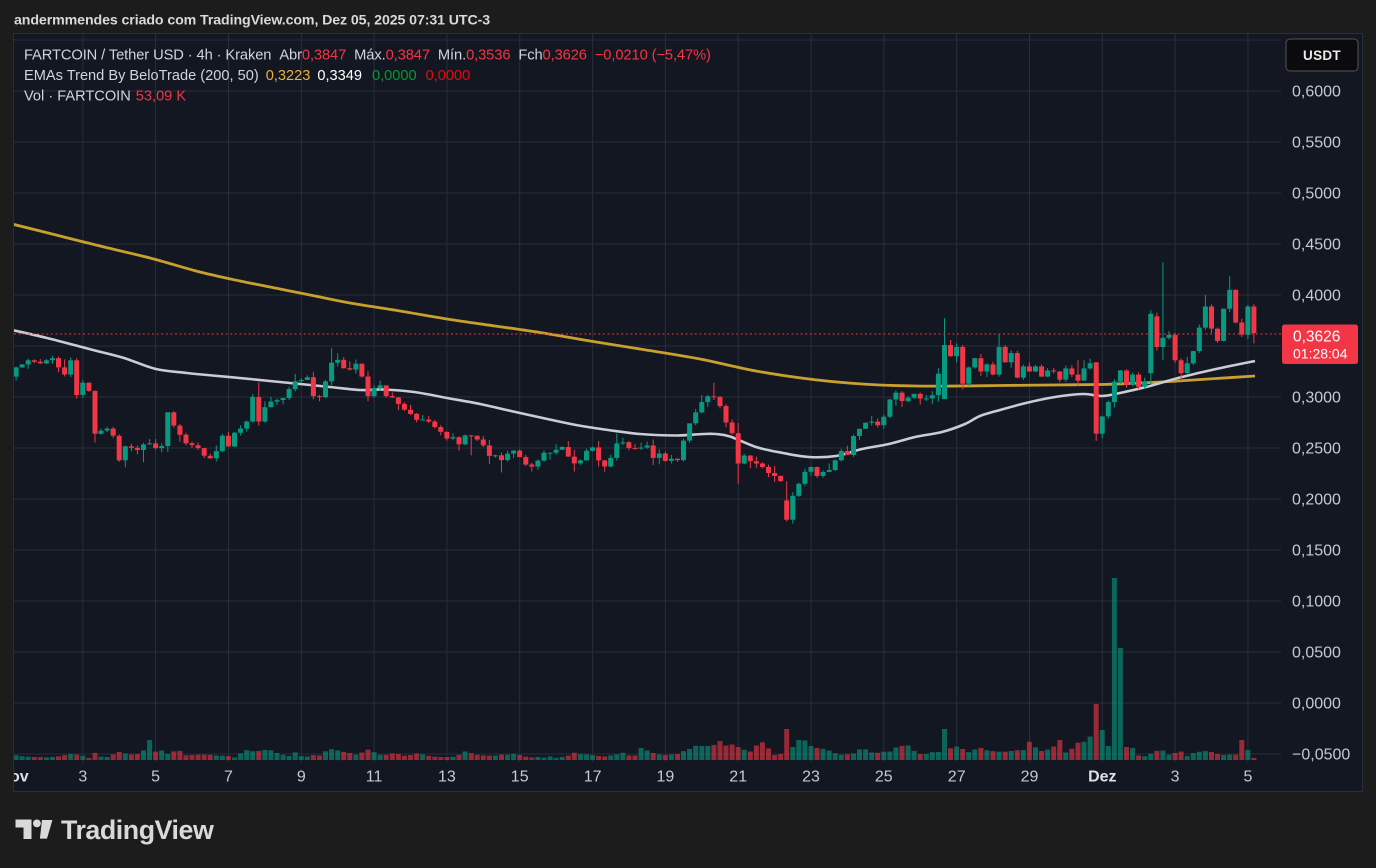  What do you see at coordinates (1316, 602) in the screenshot?
I see `svg-text: 0,1000` at bounding box center [1316, 602].